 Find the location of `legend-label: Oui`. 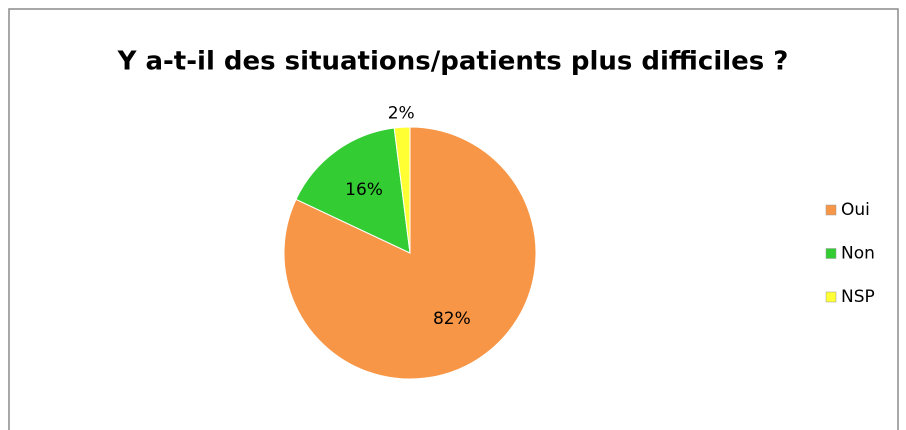

legend-label: Oui is located at coordinates (855, 210).